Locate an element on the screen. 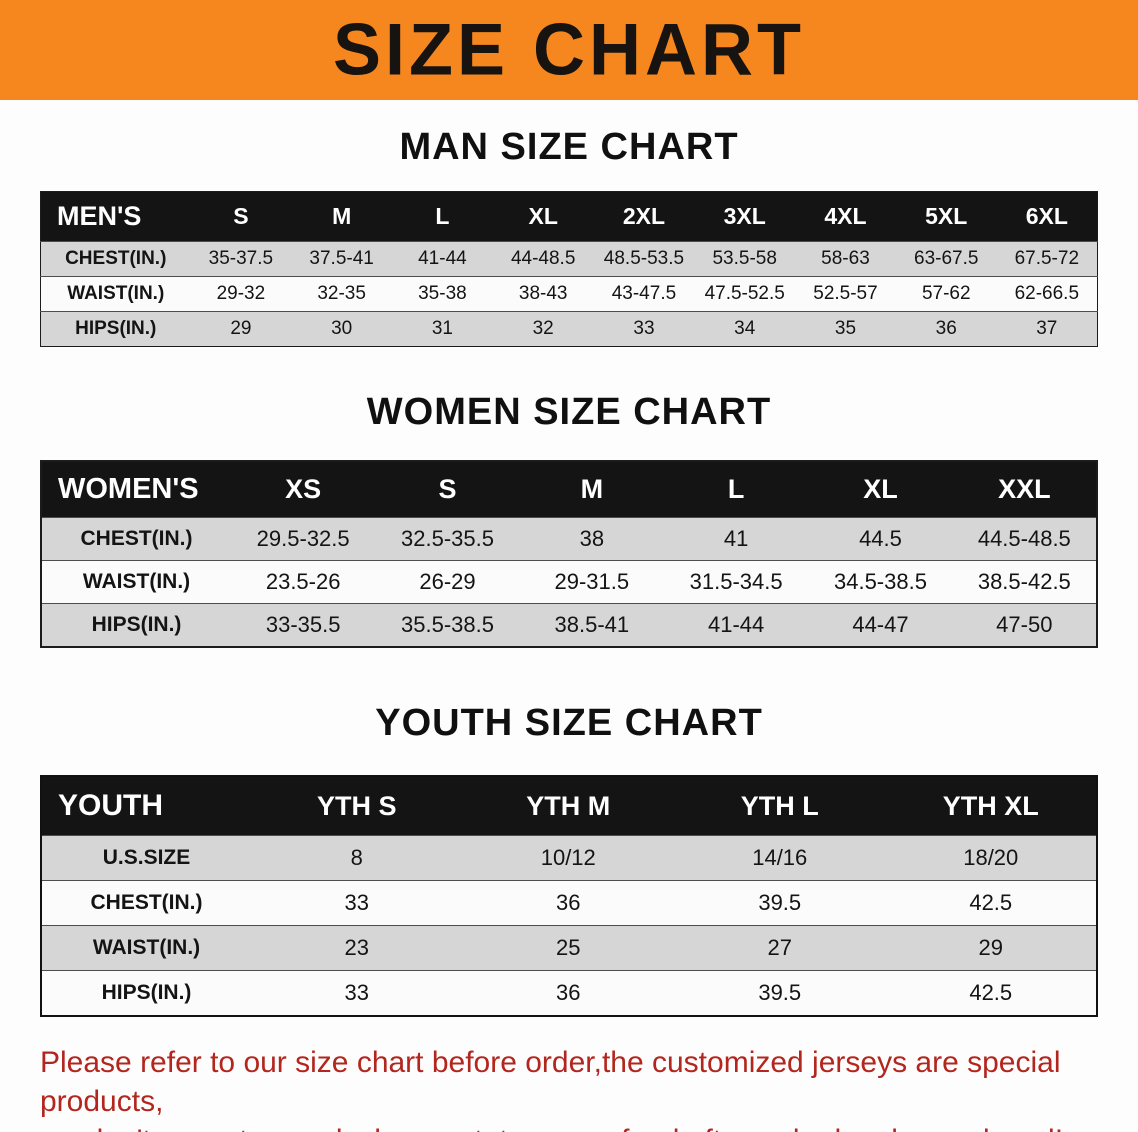  measurement-value-cell: 52.5-57 is located at coordinates (845, 294).